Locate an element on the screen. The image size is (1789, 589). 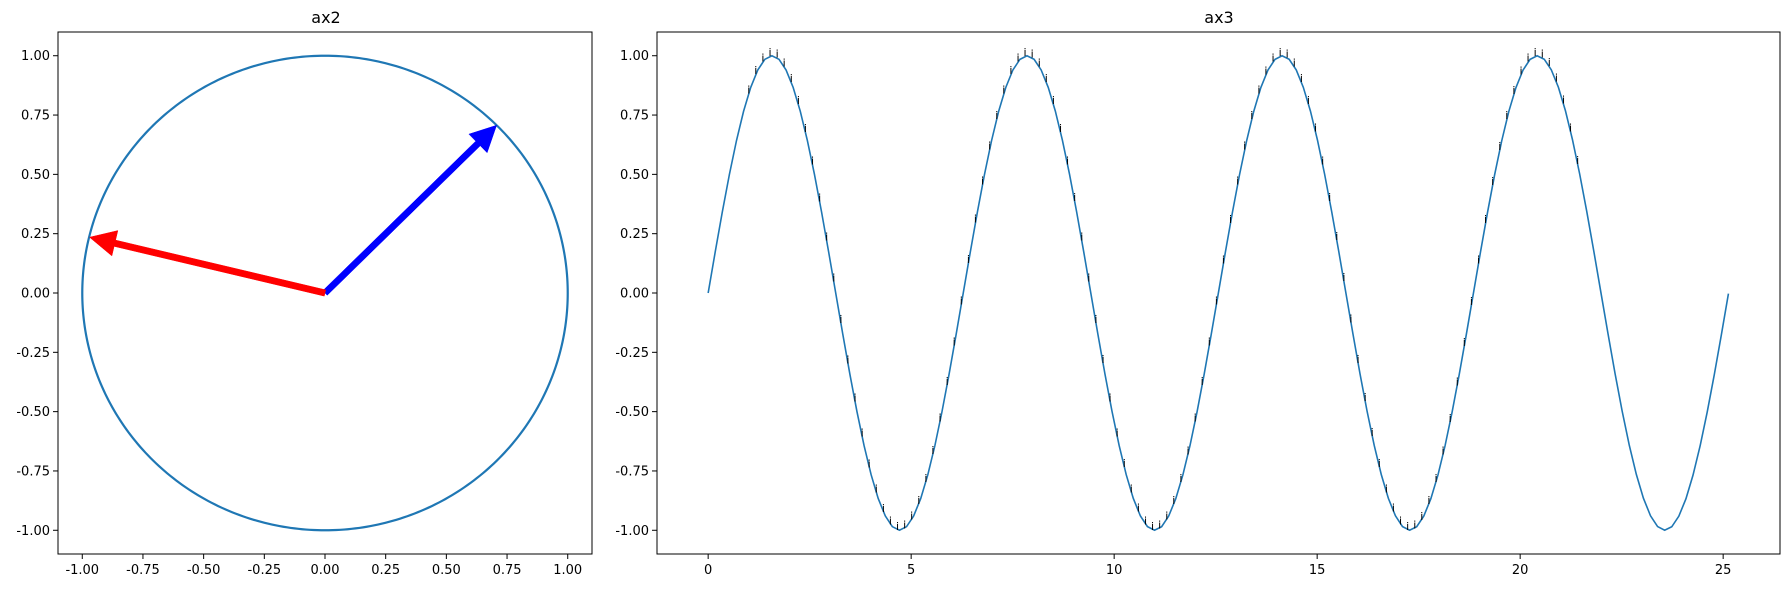
x-tick-label: 0.75 is located at coordinates (507, 570).